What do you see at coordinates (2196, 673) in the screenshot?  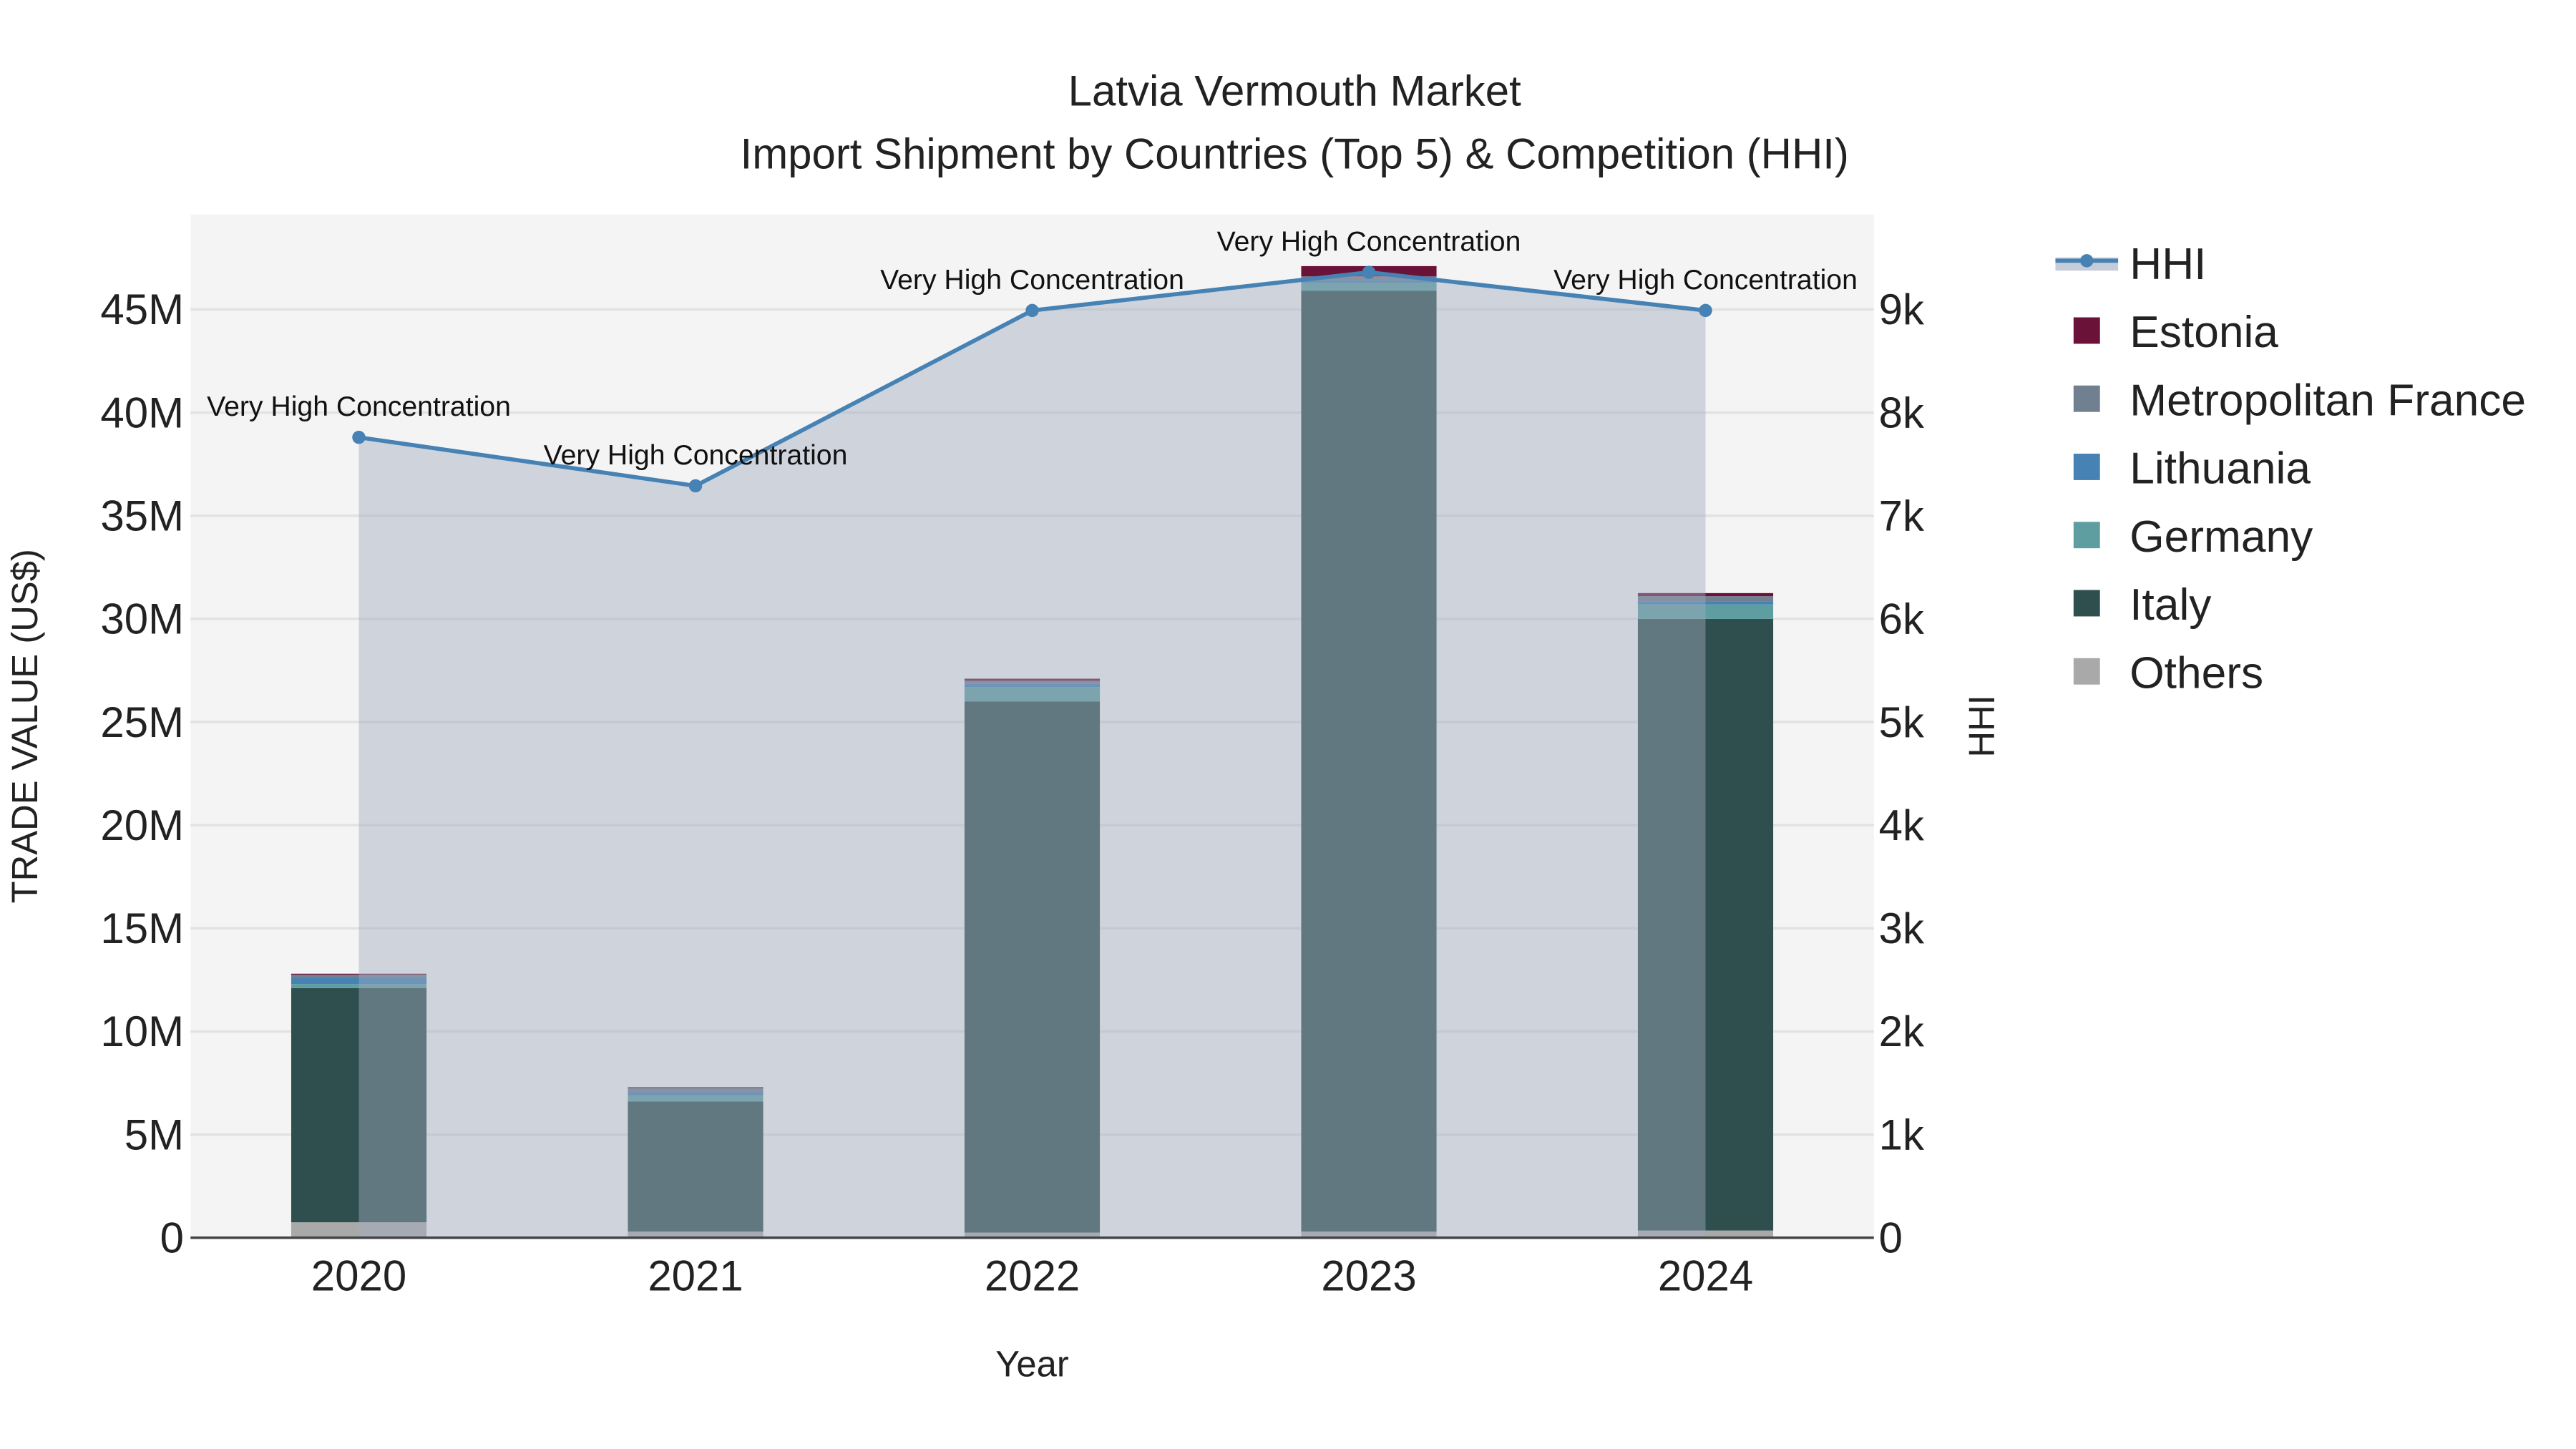 I see `legend-label: Others` at bounding box center [2196, 673].